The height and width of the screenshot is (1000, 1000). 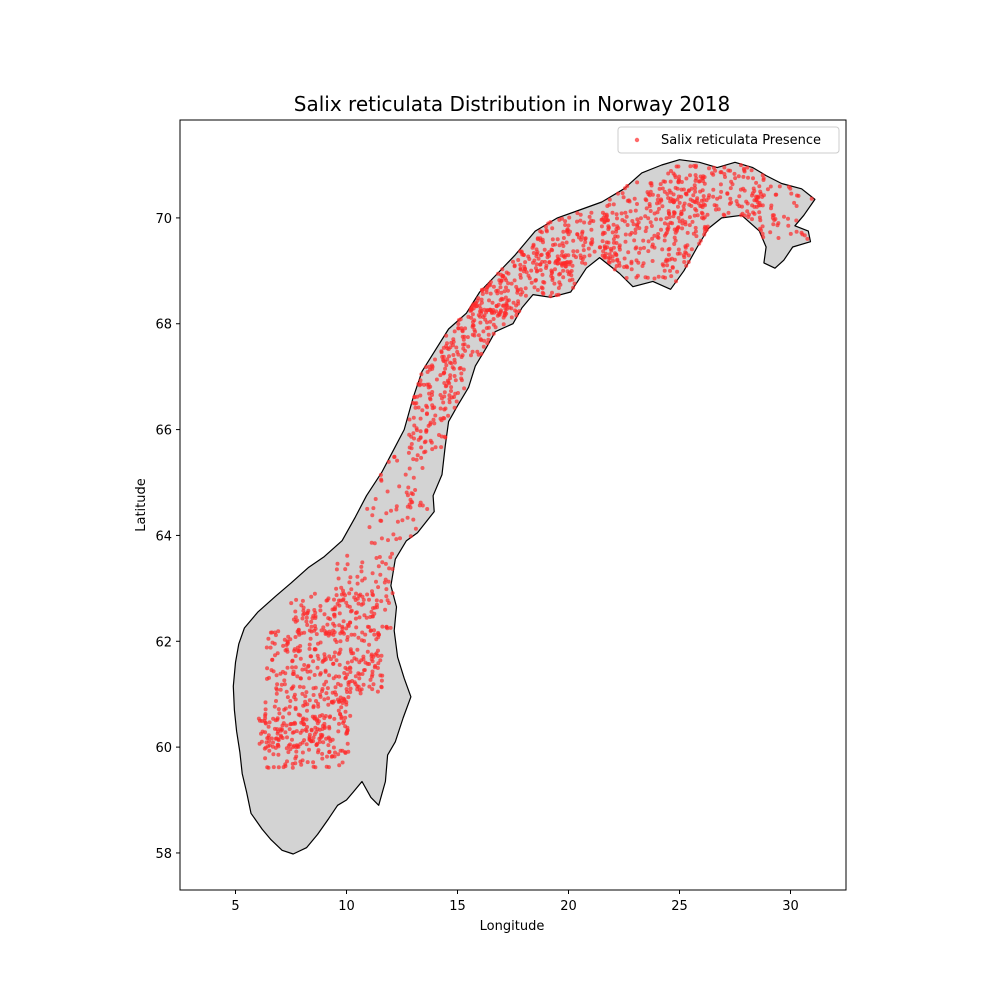 I want to click on y-axis-label: Latitude, so click(x=141, y=505).